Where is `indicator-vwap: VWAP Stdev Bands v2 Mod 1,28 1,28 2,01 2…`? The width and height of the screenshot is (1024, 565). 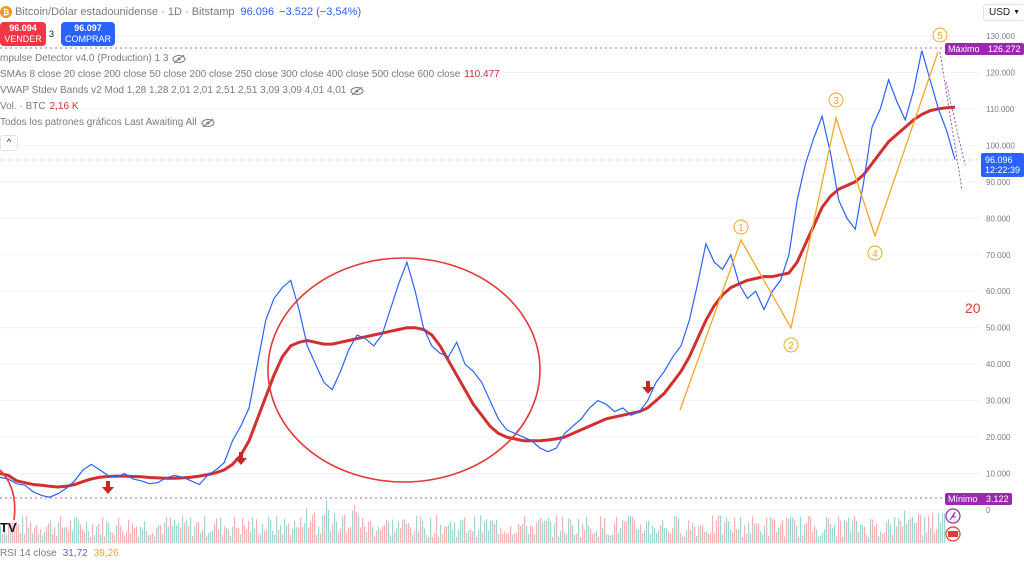
indicator-vwap: VWAP Stdev Bands v2 Mod 1,28 1,28 2,01 2… is located at coordinates (182, 90).